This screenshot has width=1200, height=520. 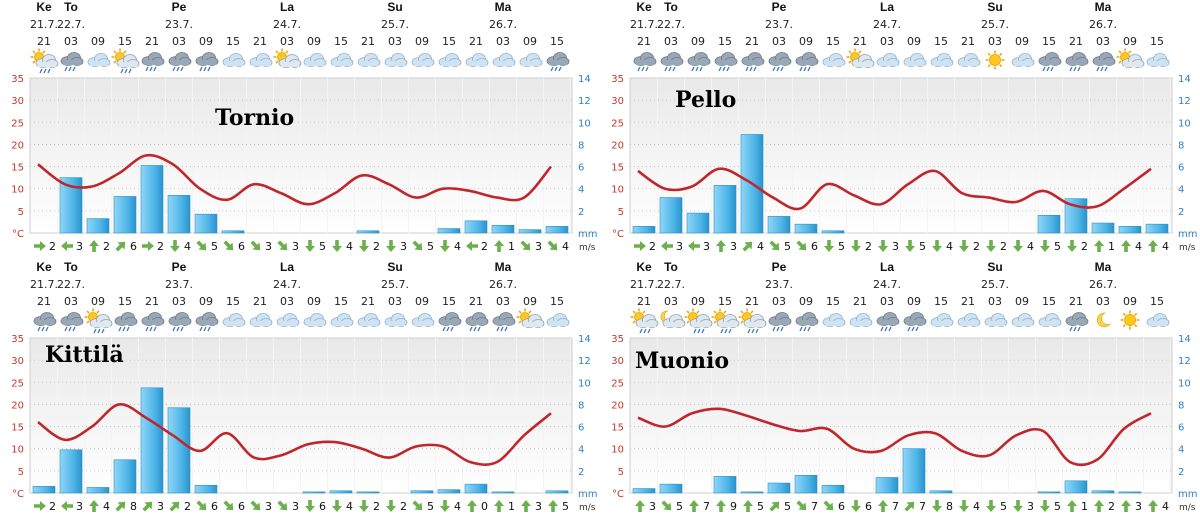 What do you see at coordinates (584, 79) in the screenshot?
I see `mm-tick-label: 14` at bounding box center [584, 79].